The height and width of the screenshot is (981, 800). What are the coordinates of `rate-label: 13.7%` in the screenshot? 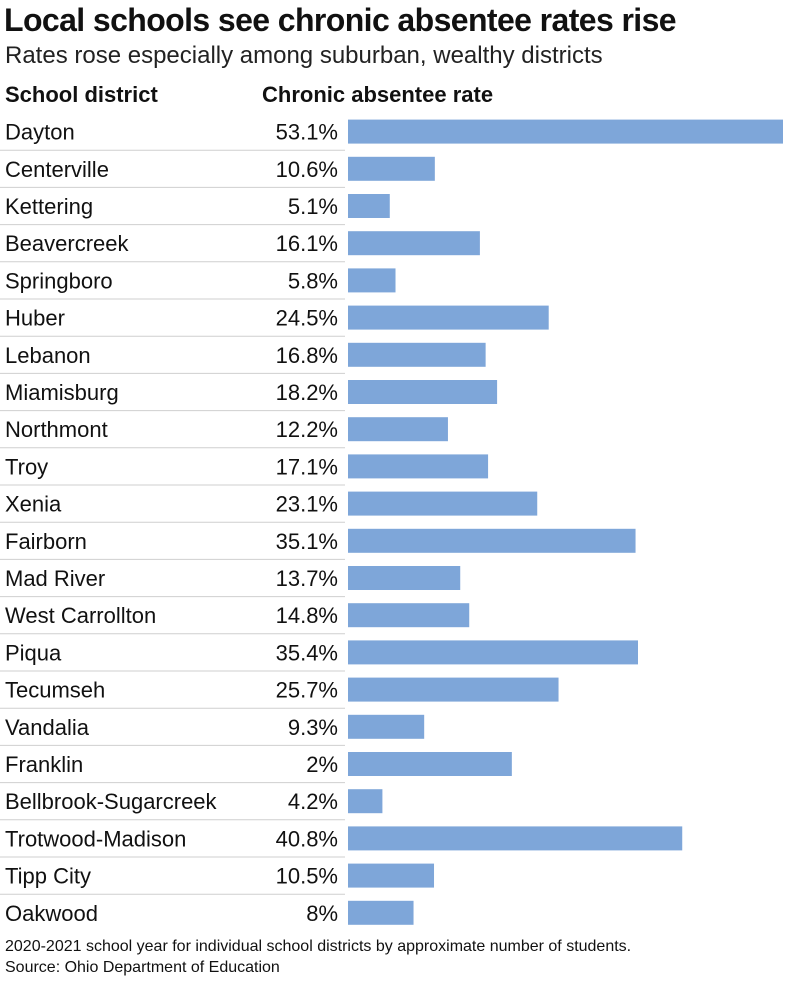 It's located at (307, 578).